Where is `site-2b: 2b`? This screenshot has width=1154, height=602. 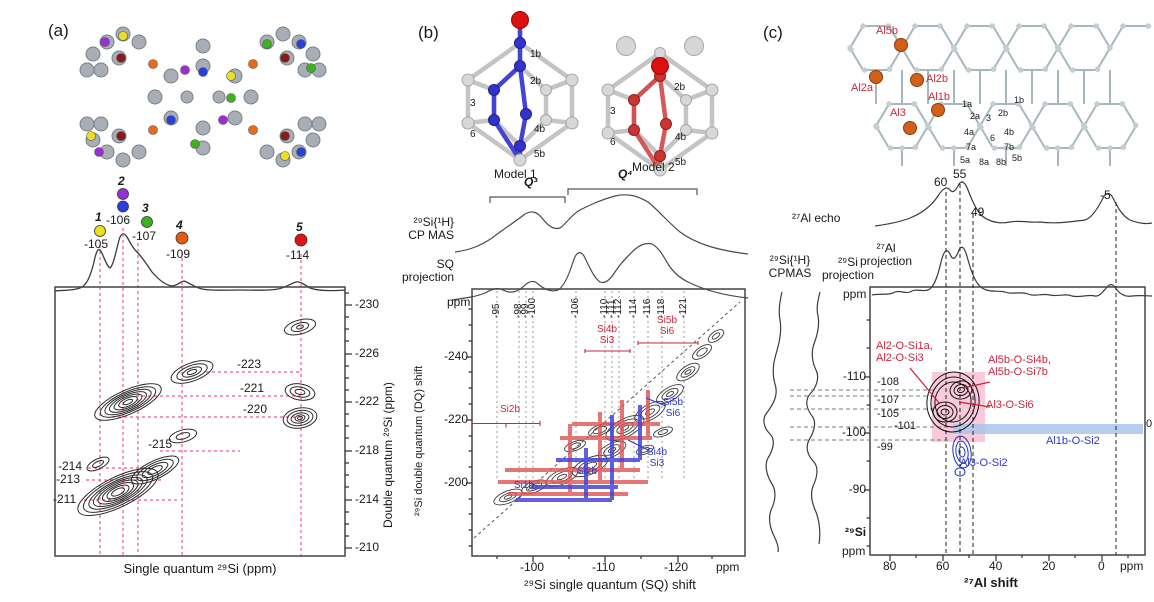 site-2b: 2b is located at coordinates (1003, 113).